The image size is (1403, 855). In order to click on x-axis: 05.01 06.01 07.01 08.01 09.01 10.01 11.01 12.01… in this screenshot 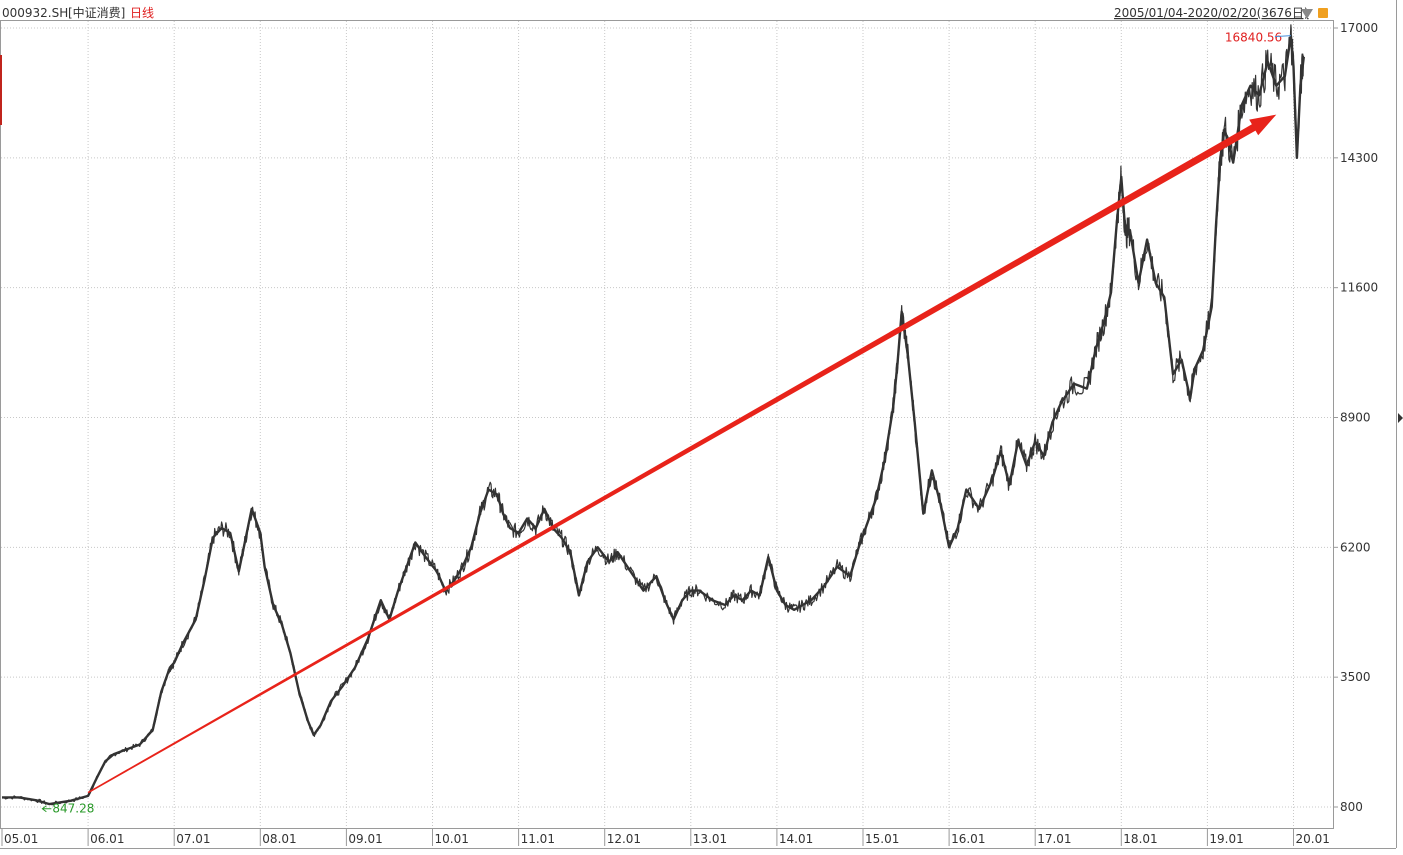, I will do `click(665, 837)`.